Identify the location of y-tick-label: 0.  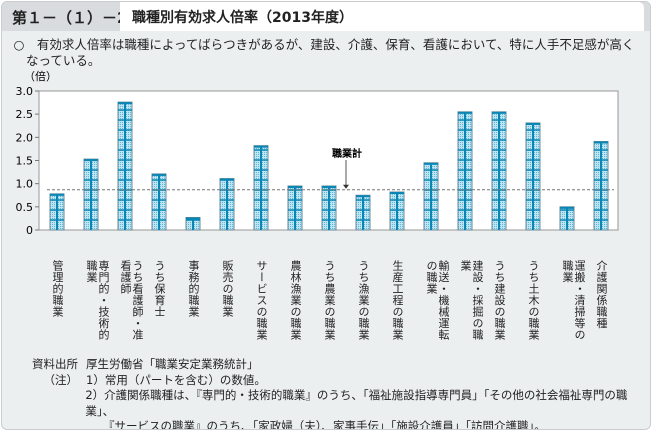
(29, 230).